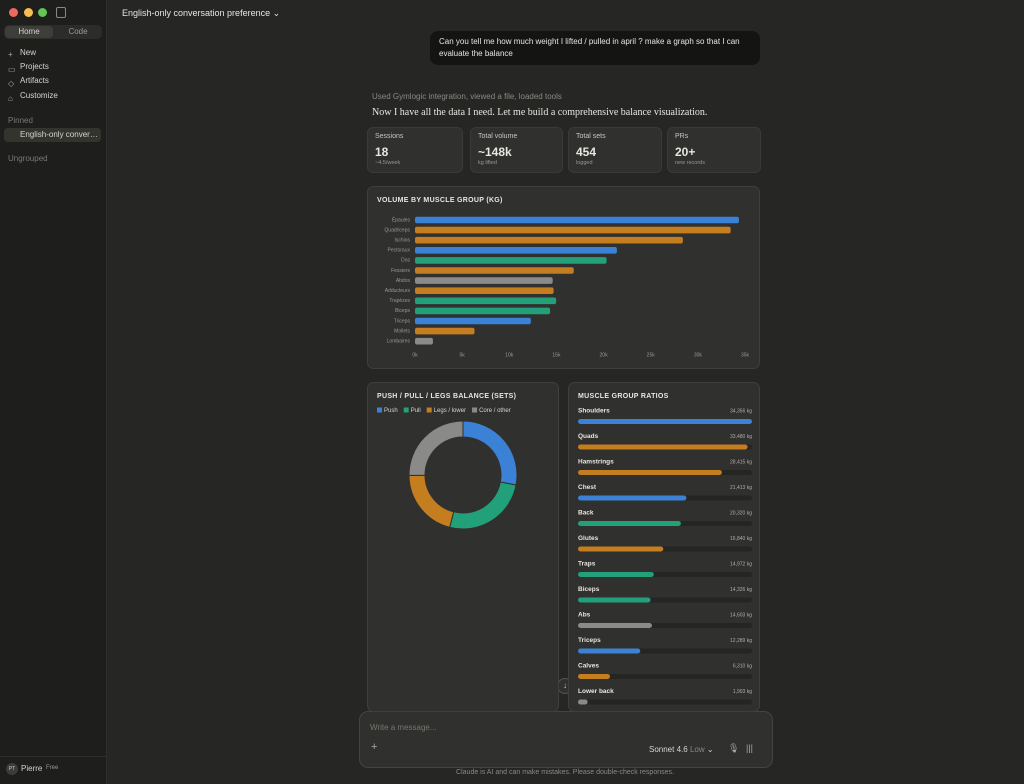 The height and width of the screenshot is (784, 1024). I want to click on value-label: 28,415 kg, so click(741, 462).